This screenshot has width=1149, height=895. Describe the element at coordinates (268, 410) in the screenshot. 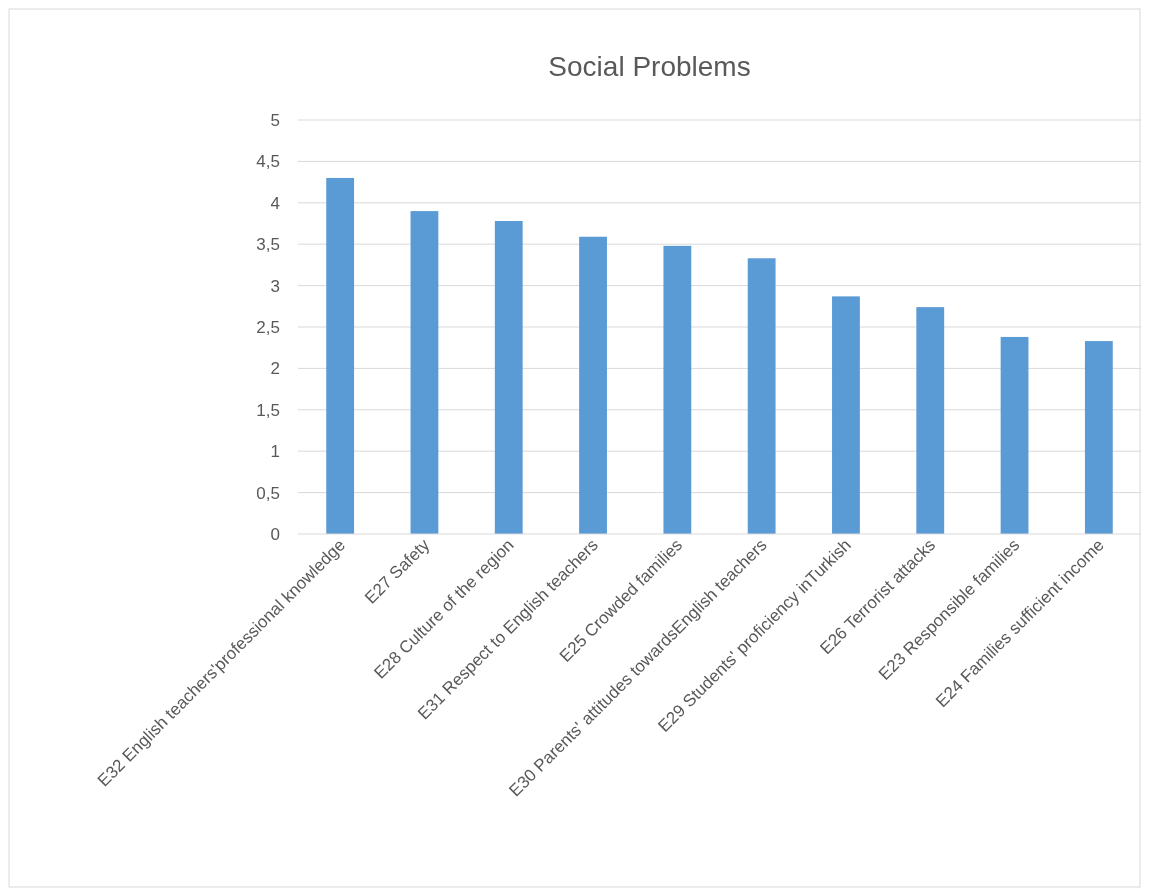

I see `y-tick-label: 1,5` at that location.